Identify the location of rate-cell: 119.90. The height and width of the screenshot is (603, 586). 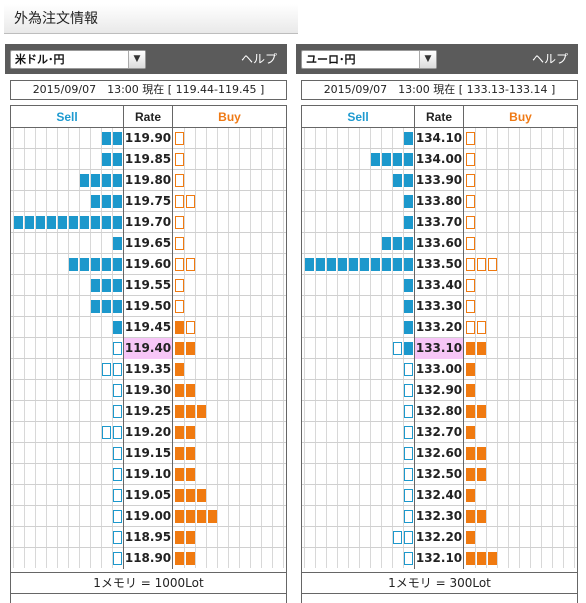
(148, 138).